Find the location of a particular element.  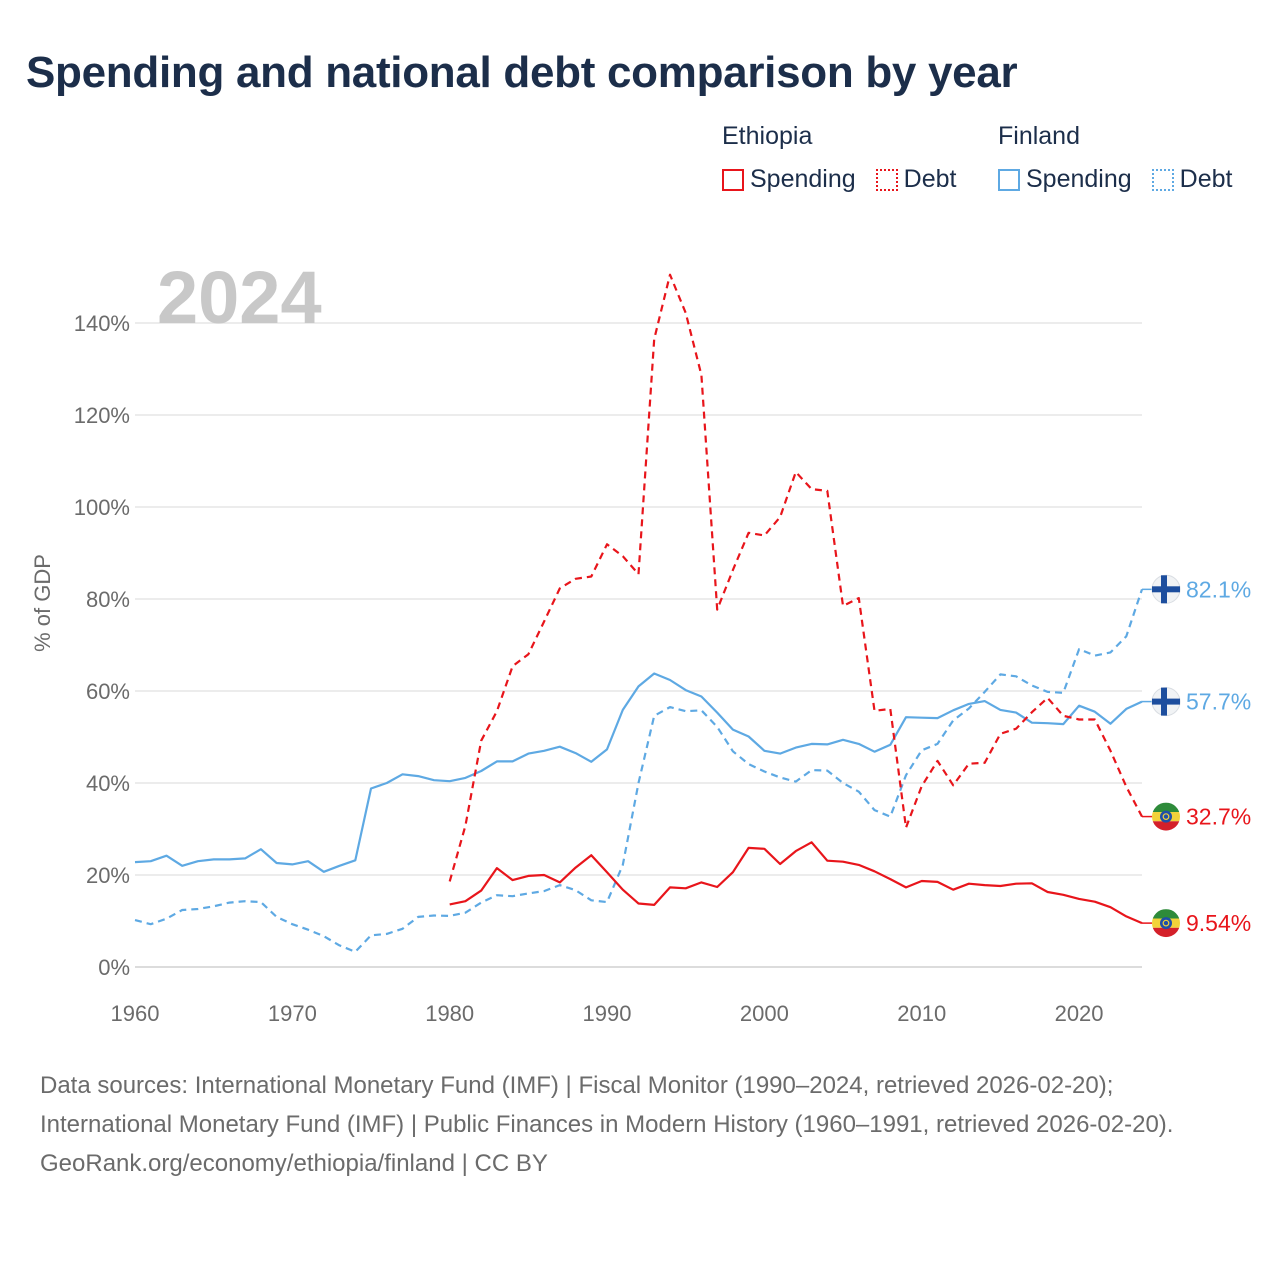

legend-finland-spending: Spending is located at coordinates (1065, 179).